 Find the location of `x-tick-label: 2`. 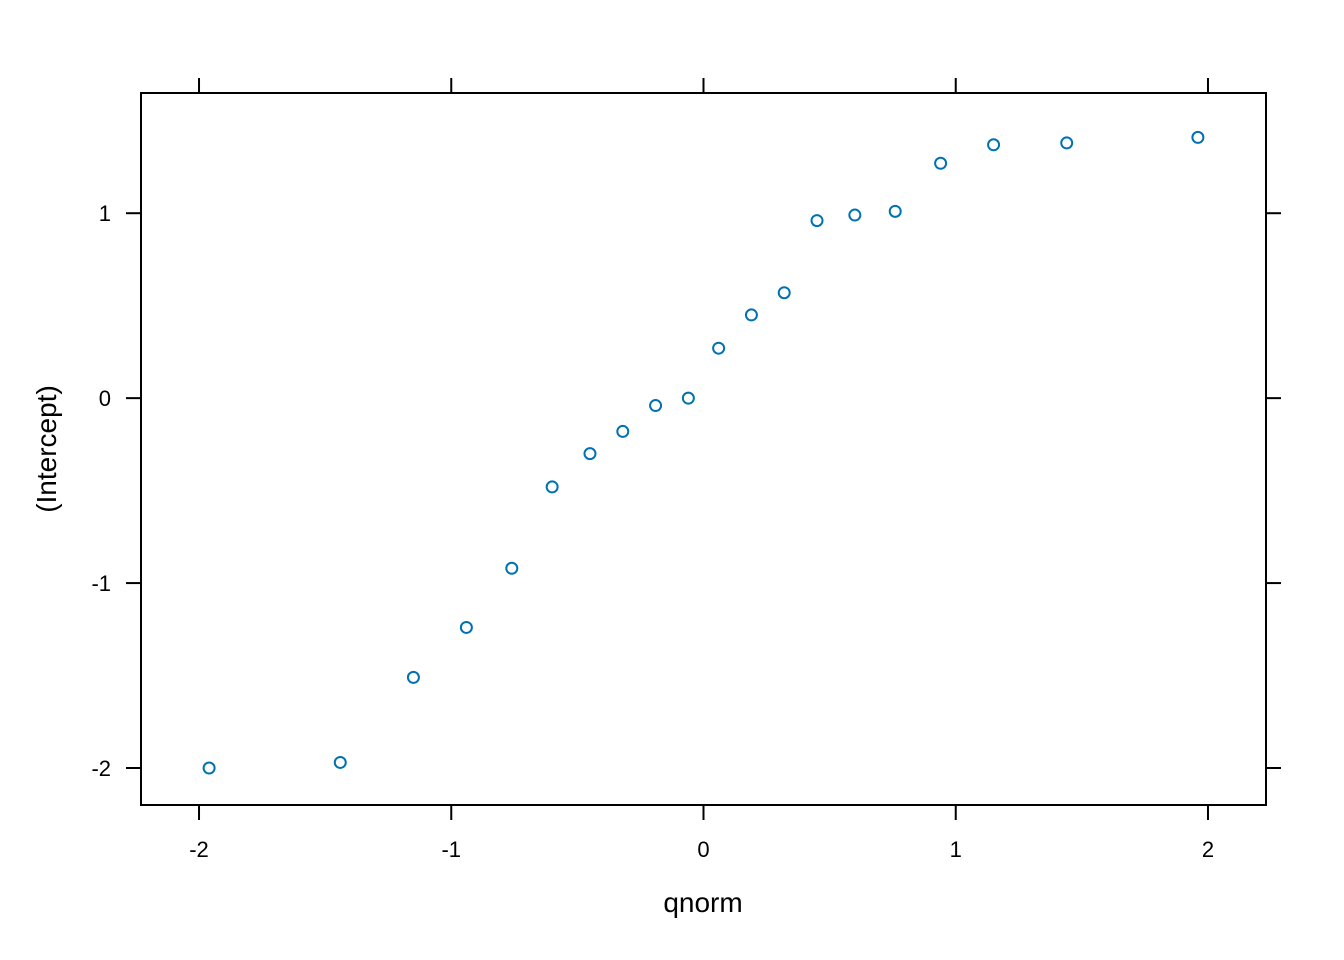

x-tick-label: 2 is located at coordinates (1208, 849).